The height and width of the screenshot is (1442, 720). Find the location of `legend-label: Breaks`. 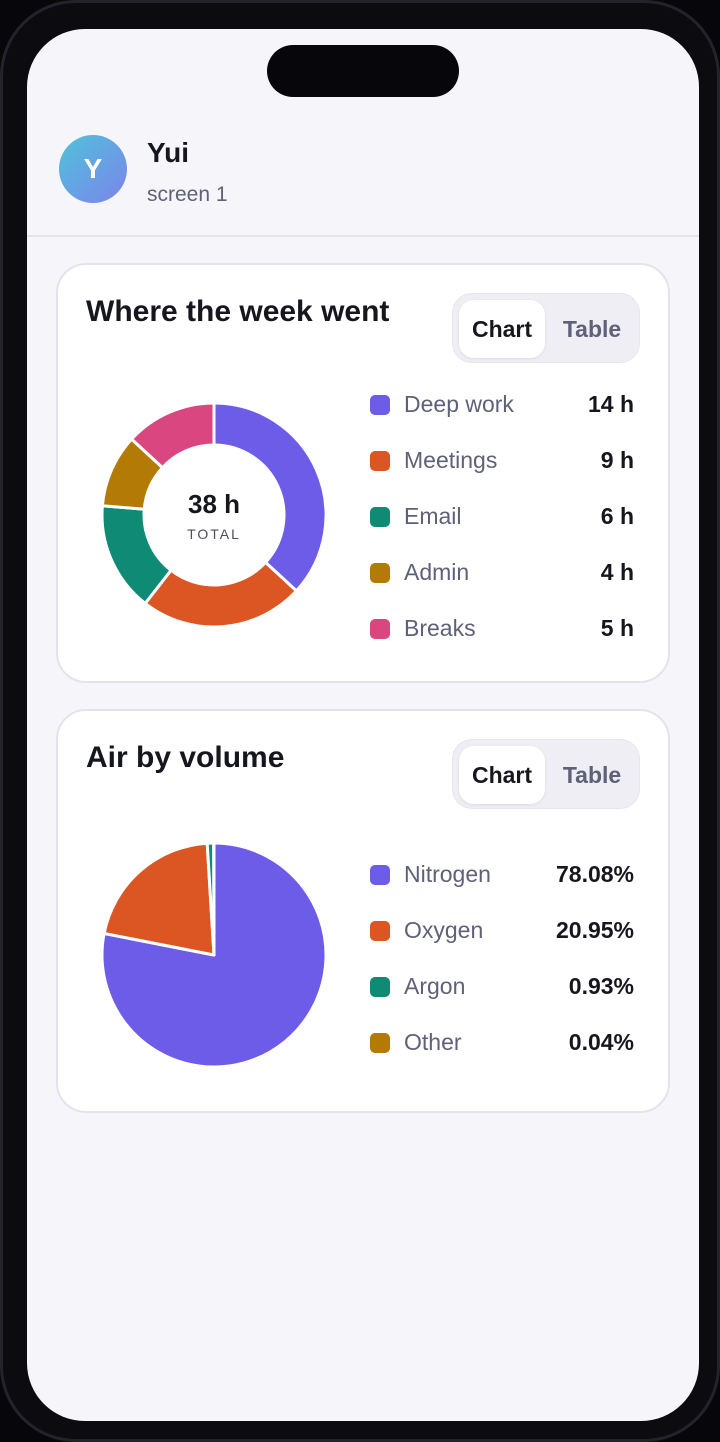

legend-label: Breaks is located at coordinates (440, 628).